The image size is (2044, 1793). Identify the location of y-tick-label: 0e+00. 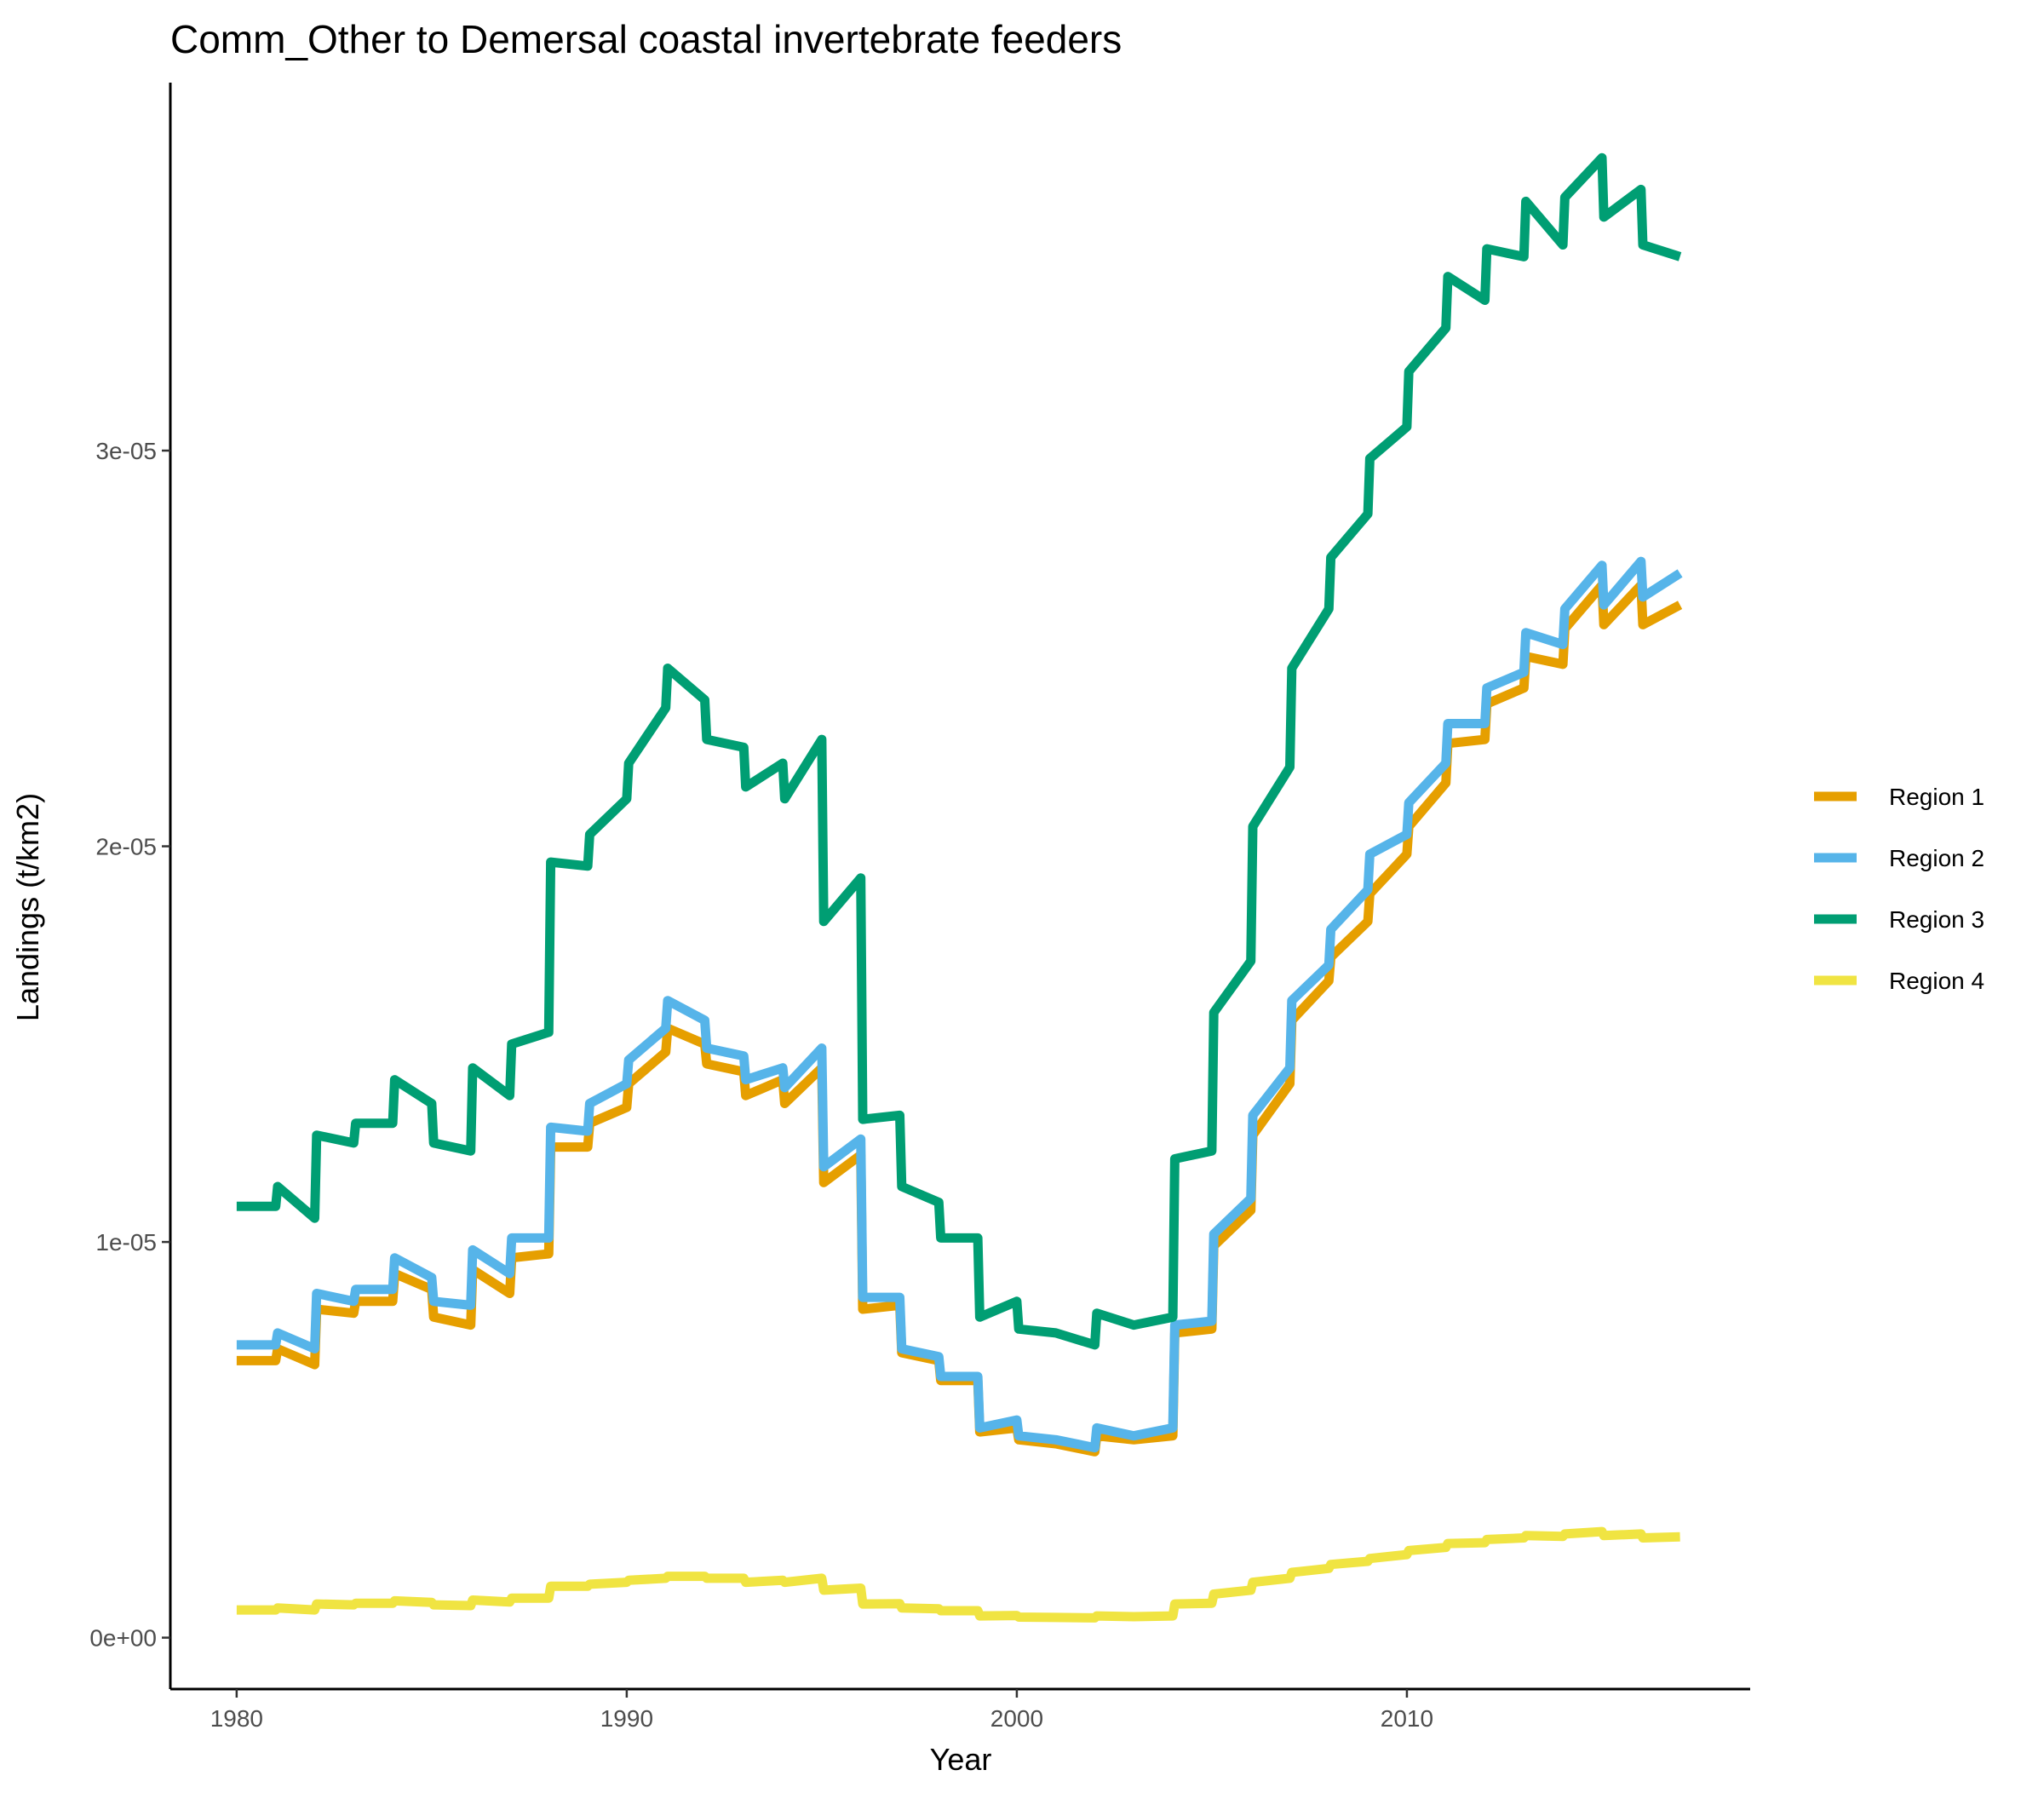
(123, 1639).